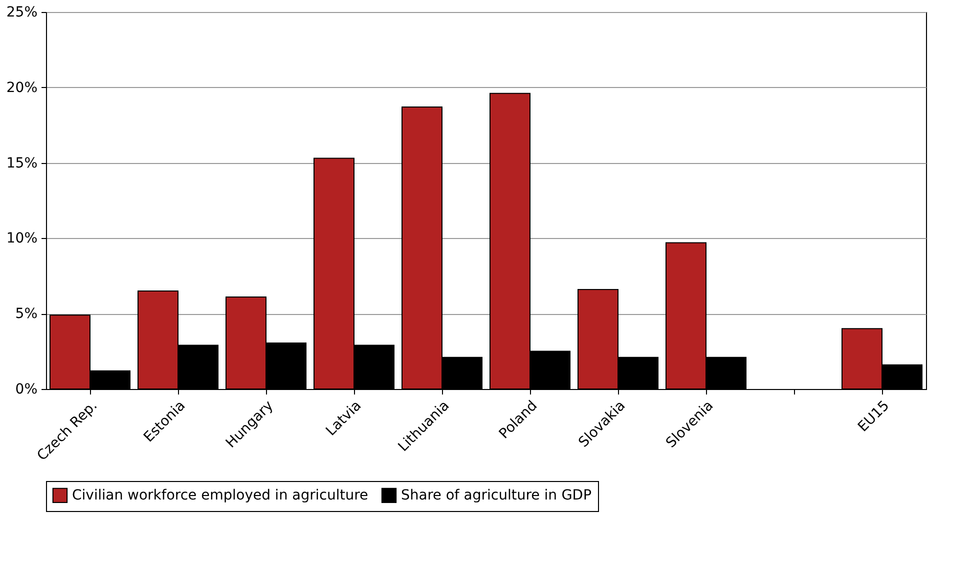 The height and width of the screenshot is (576, 963). I want to click on y-tick-label: 10%, so click(22, 238).